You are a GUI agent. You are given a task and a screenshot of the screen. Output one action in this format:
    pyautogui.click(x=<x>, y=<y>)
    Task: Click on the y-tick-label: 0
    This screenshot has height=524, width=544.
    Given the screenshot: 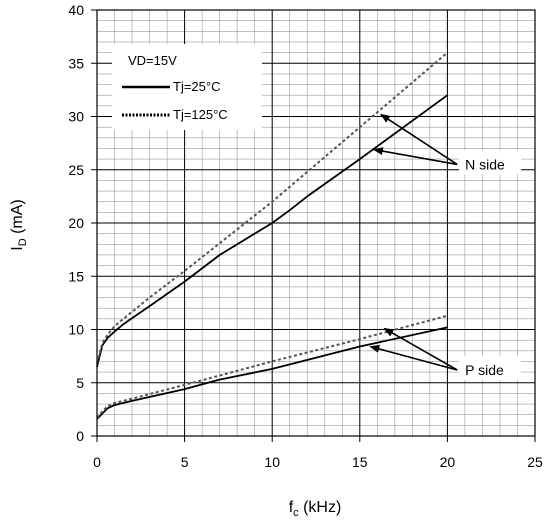 What is the action you would take?
    pyautogui.click(x=80, y=436)
    